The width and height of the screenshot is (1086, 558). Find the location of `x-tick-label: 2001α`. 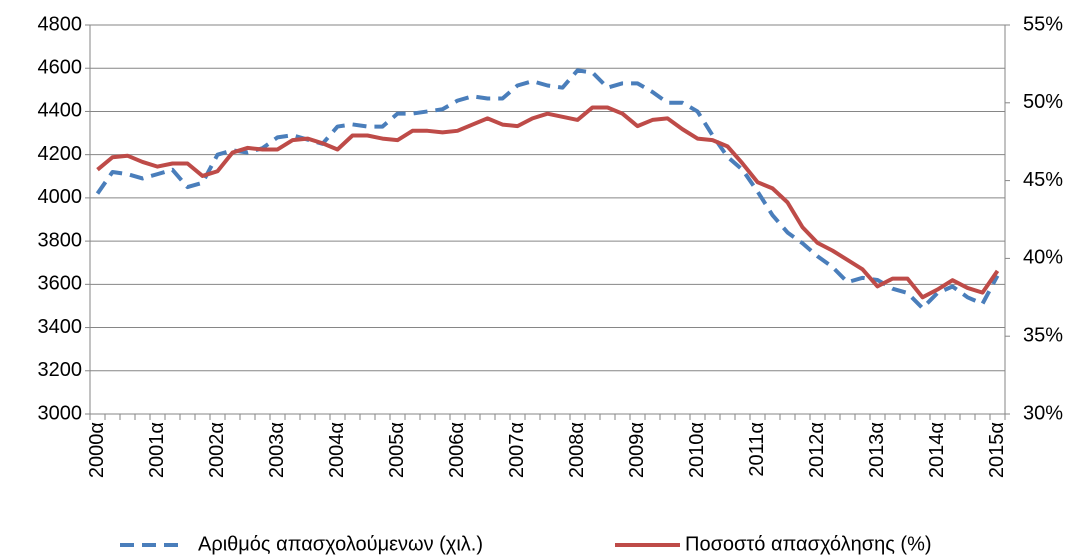

x-tick-label: 2001α is located at coordinates (157, 450).